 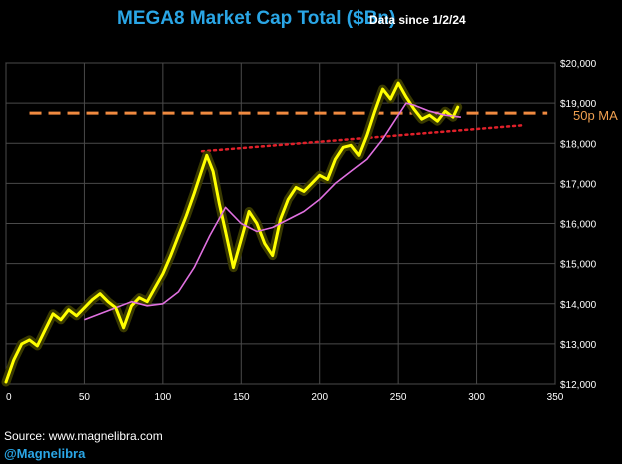 I want to click on x-tick-label: 300, so click(x=476, y=397).